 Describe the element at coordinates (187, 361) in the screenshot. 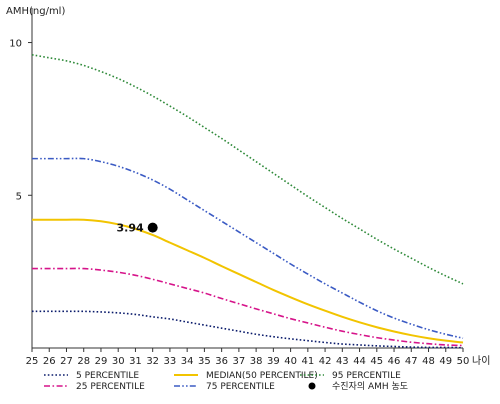

I see `x-tick-label: 34` at that location.